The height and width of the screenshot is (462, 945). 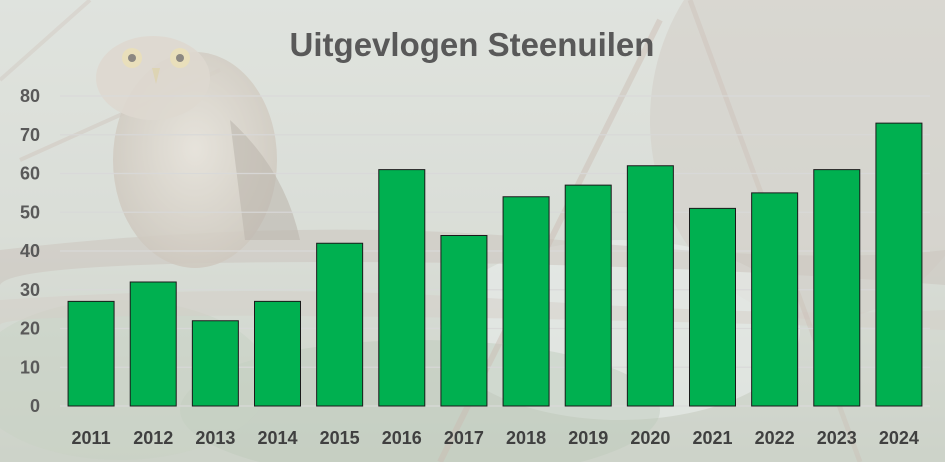 I want to click on bar-2024, so click(x=899, y=264).